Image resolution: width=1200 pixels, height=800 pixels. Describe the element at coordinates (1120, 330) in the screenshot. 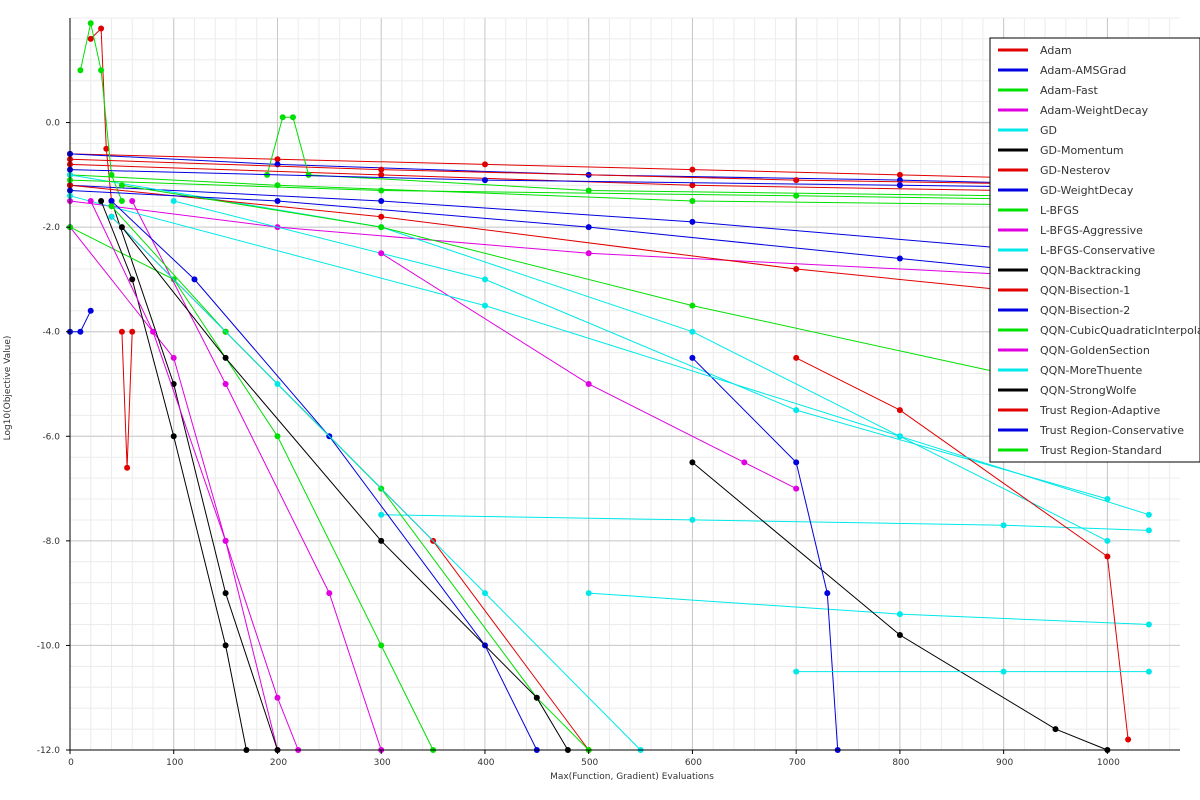

I see `legend-label: QQN-CubicQuadraticInterpolation` at that location.